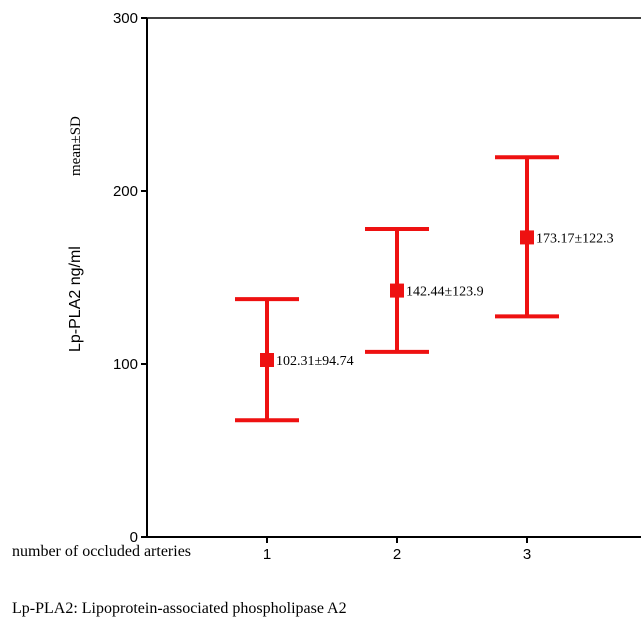  What do you see at coordinates (125, 364) in the screenshot?
I see `y-tick-label: 100` at bounding box center [125, 364].